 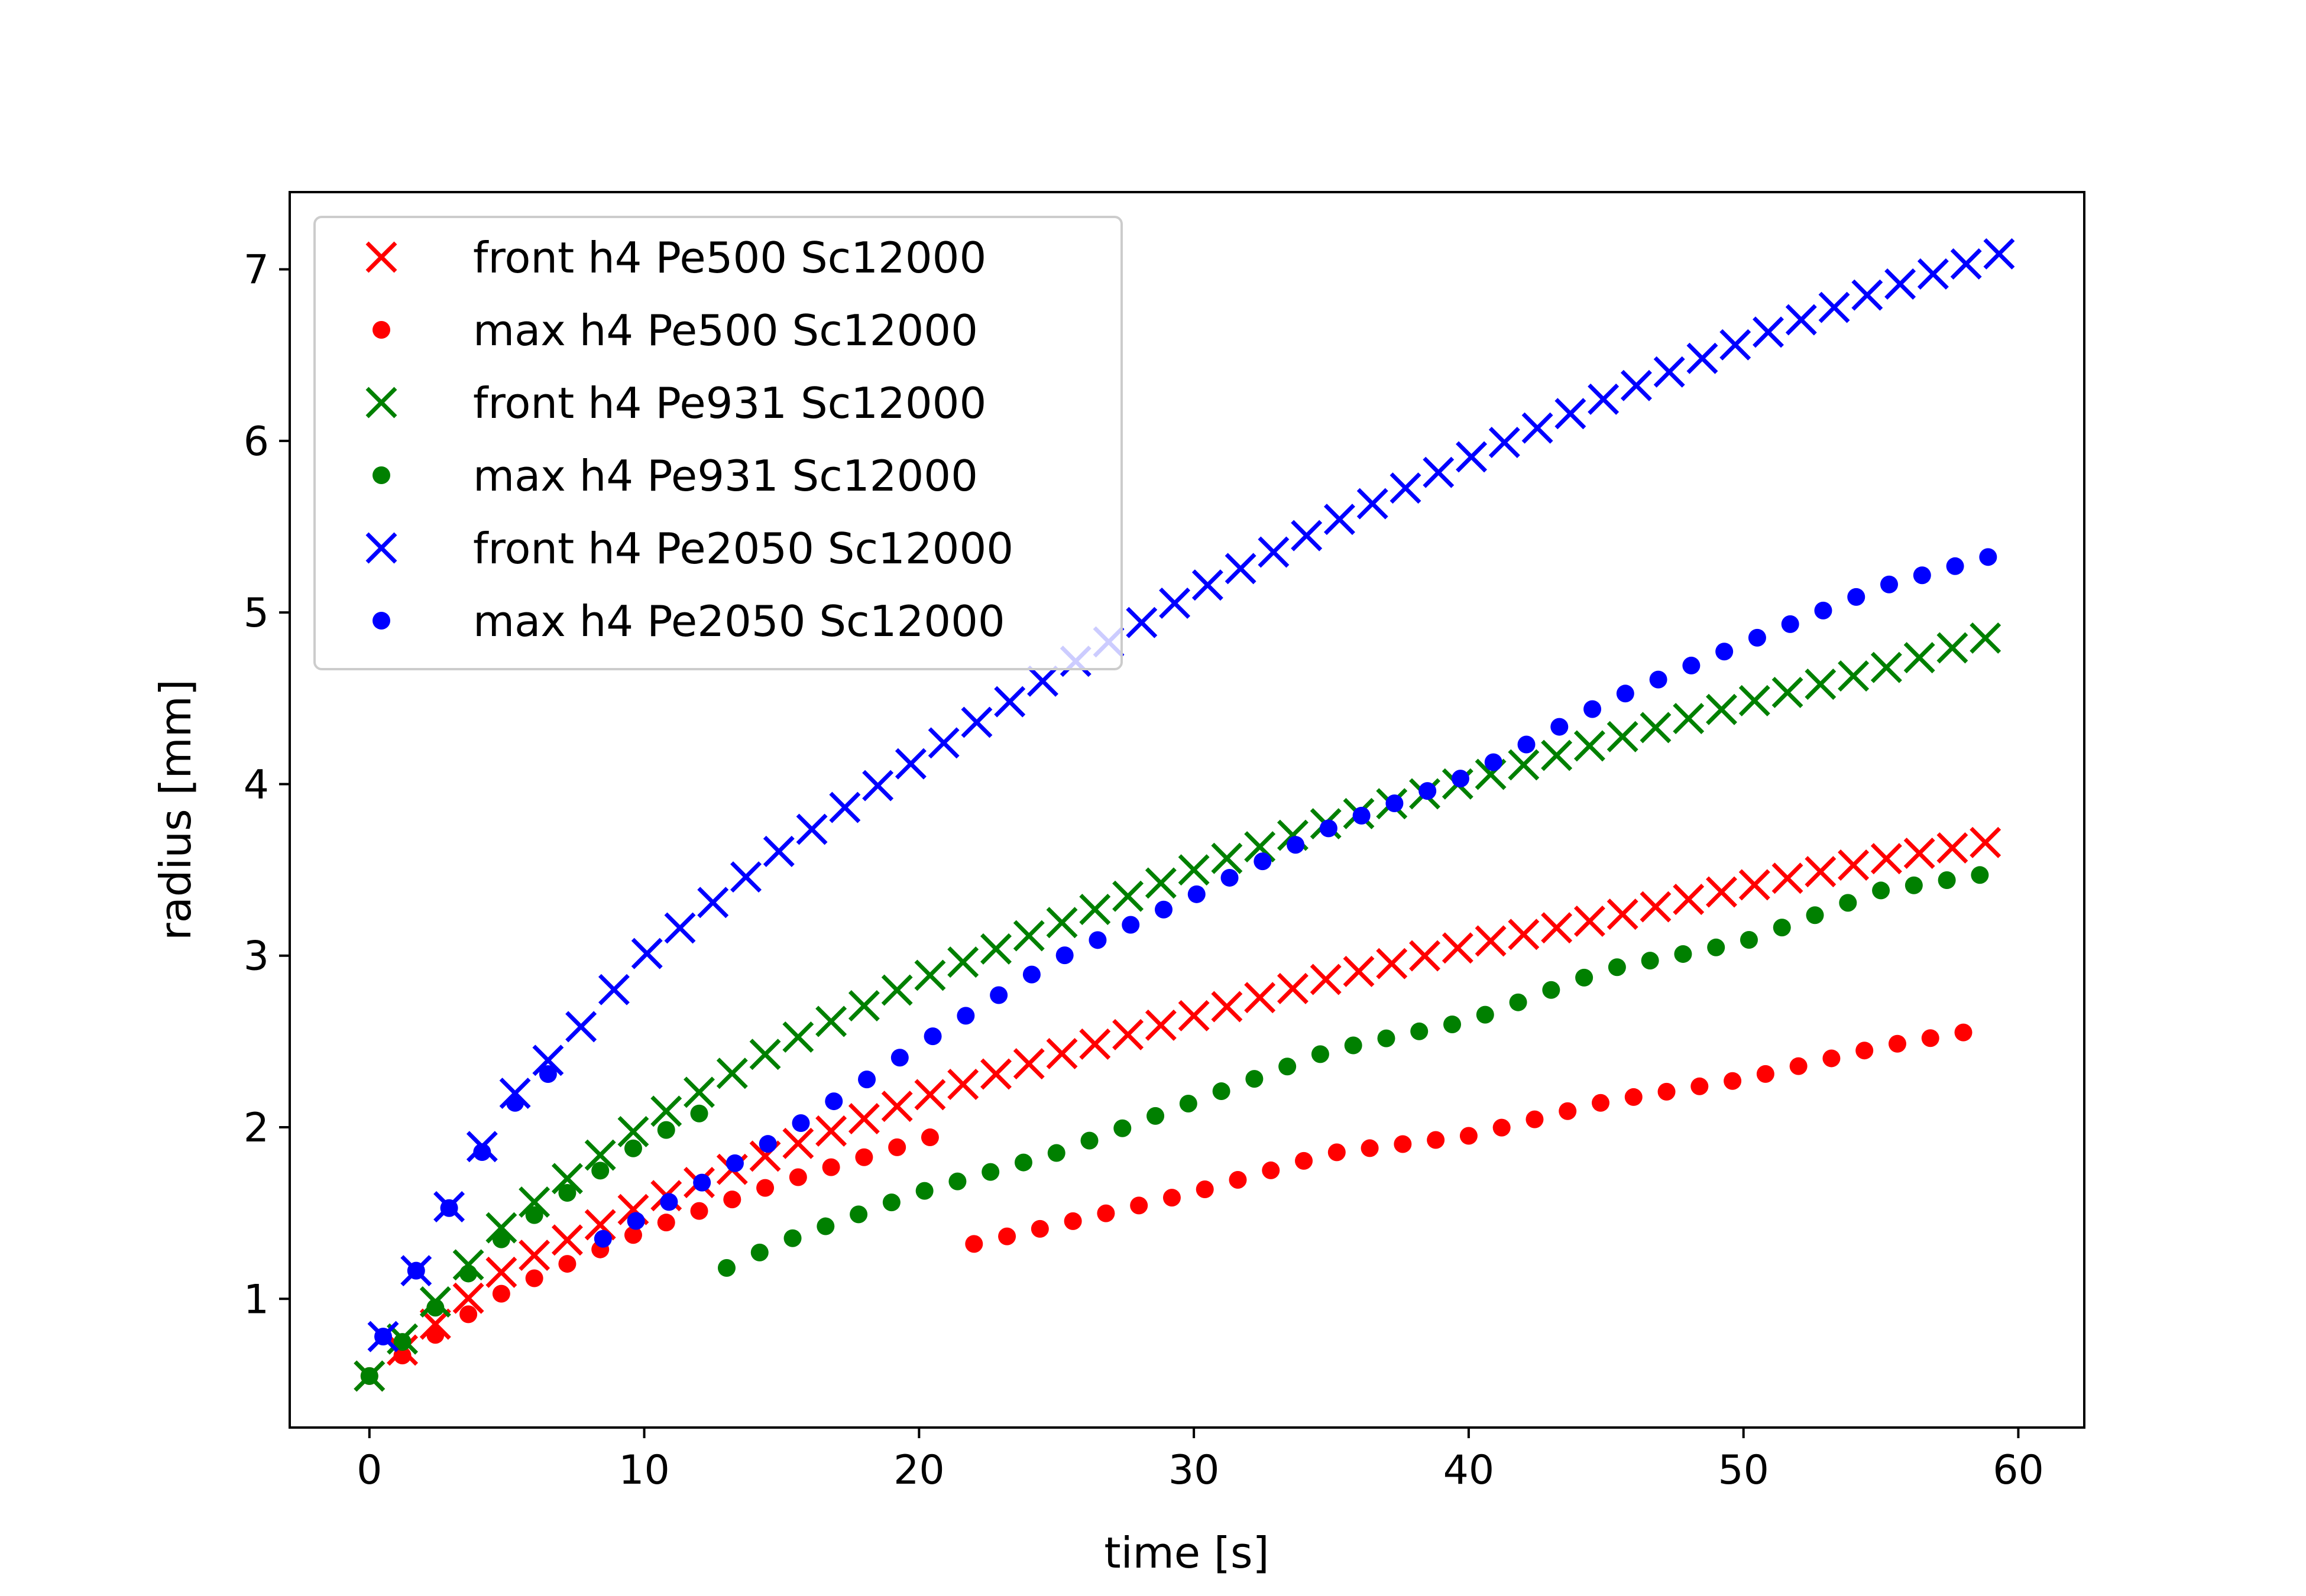 I want to click on x-axis-label: time [s], so click(x=1186, y=1553).